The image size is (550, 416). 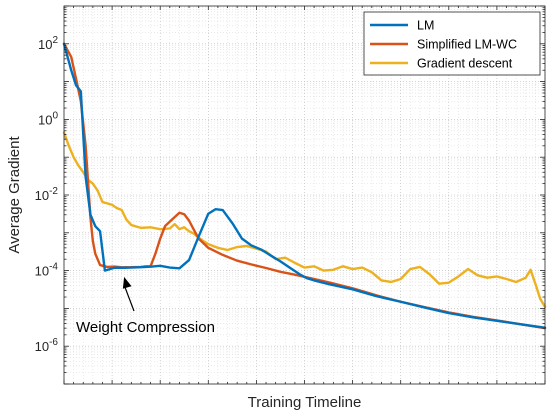 I want to click on y-tick-label: 10⁰, so click(x=48, y=118).